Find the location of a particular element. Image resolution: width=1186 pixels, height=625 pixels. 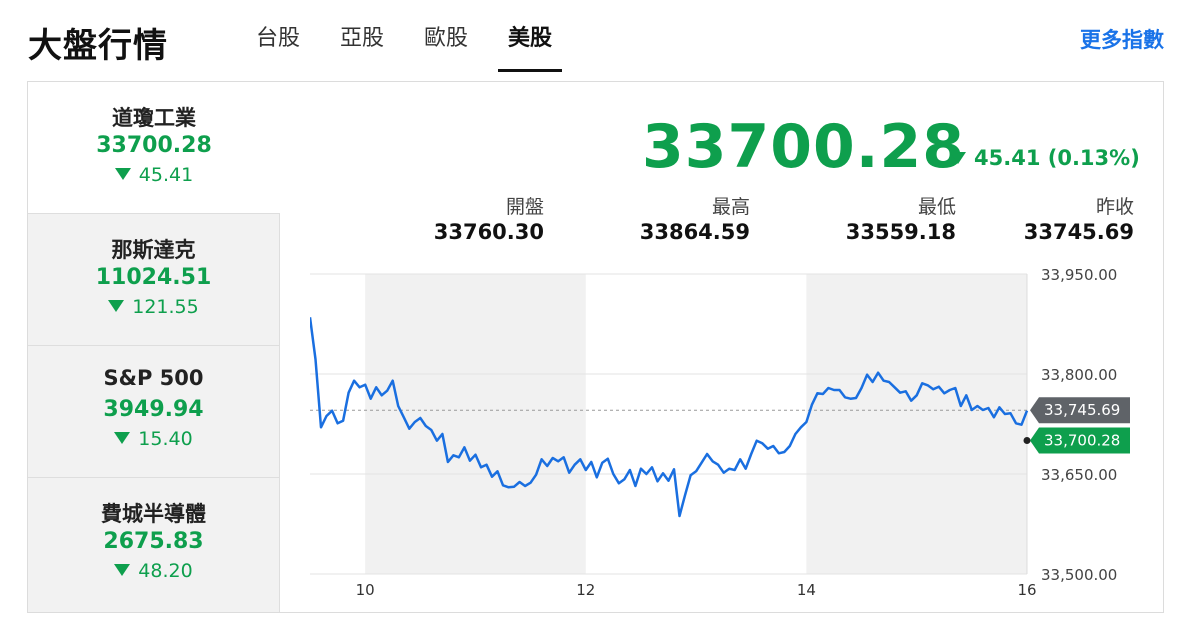

index-name: 那斯達克 is located at coordinates (153, 250).